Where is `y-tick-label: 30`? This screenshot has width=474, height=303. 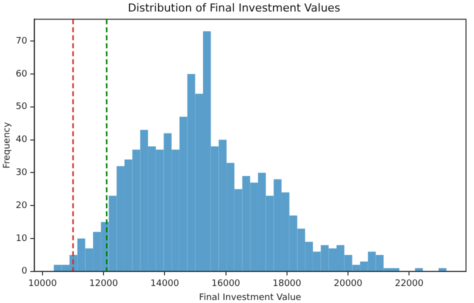 y-tick-label: 30 is located at coordinates (22, 173).